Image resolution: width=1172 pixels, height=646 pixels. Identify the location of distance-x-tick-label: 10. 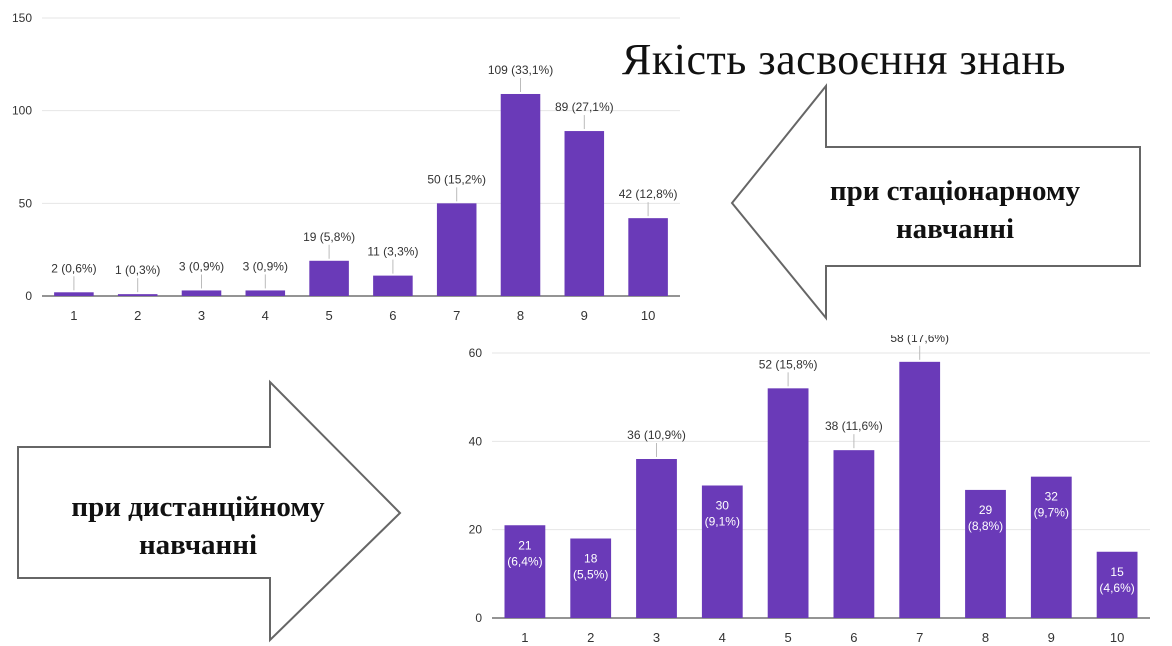
(1117, 637).